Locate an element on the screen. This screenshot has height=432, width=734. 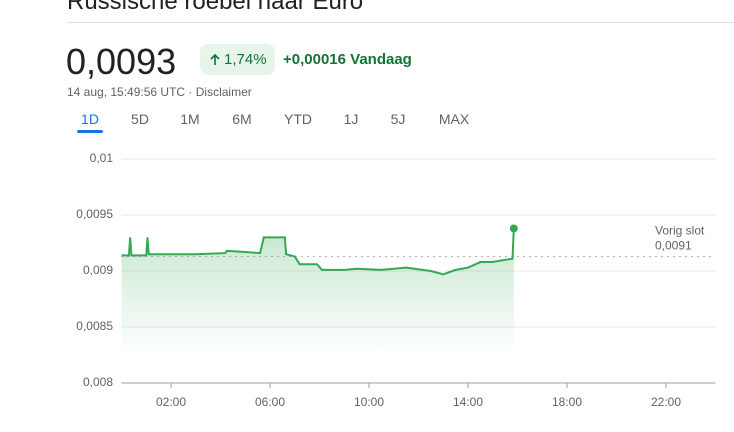
range-tab: 1M is located at coordinates (190, 119).